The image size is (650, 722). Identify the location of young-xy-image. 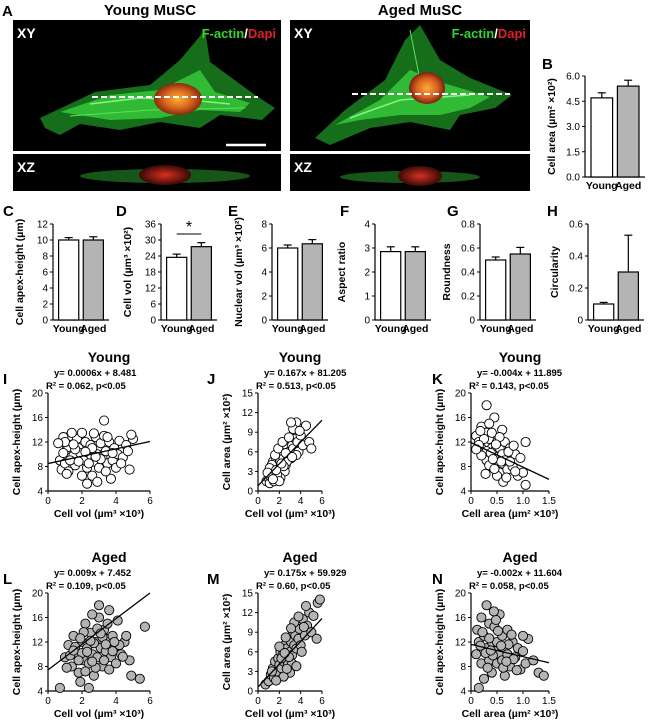
(147, 85).